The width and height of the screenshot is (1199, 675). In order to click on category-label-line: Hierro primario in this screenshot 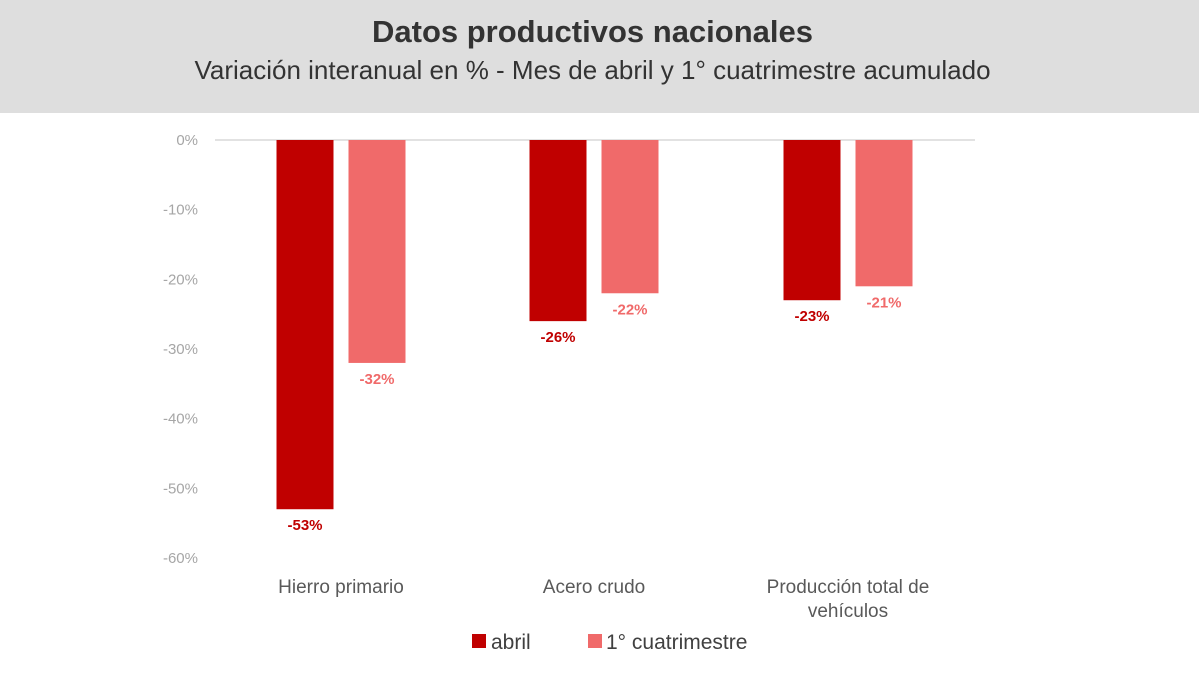, I will do `click(341, 587)`.